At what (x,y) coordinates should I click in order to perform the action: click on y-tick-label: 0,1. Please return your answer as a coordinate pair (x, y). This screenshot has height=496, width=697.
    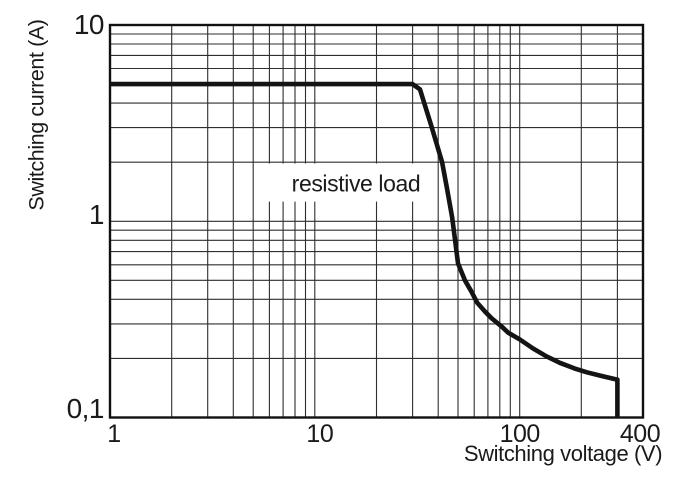
    Looking at the image, I should click on (85, 408).